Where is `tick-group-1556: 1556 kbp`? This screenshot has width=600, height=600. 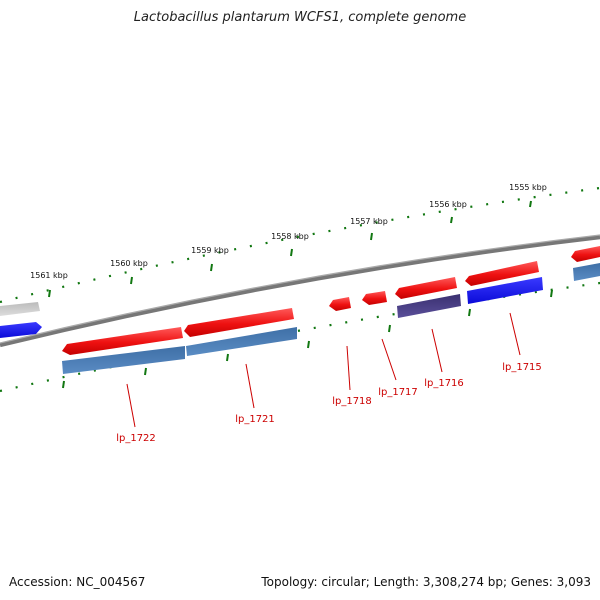
tick-group-1556: 1556 kbp is located at coordinates (448, 212).